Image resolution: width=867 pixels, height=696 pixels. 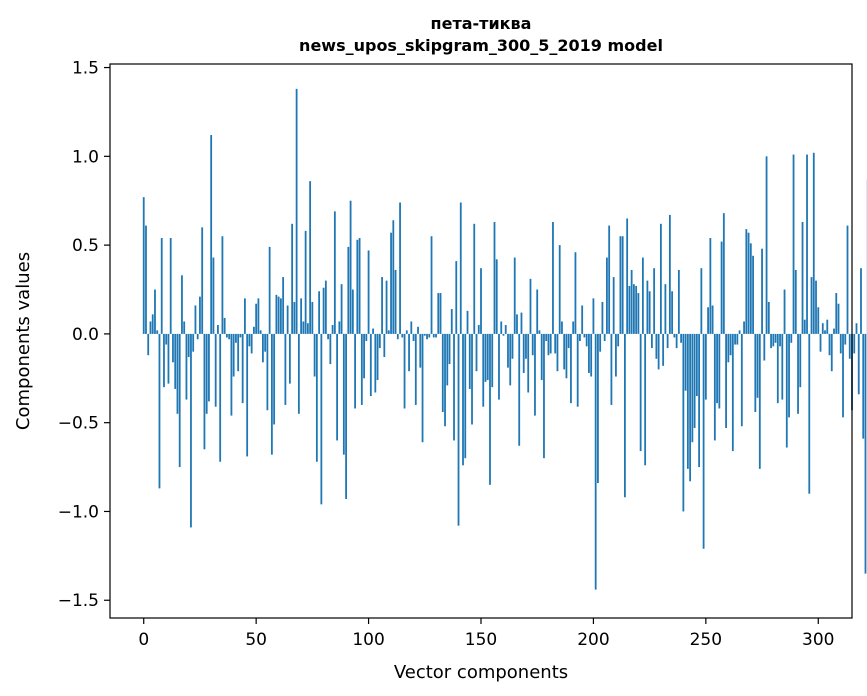 What do you see at coordinates (481, 45) in the screenshot?
I see `chart-subtitle: news_upos_skipgram_300_5_2019 model` at bounding box center [481, 45].